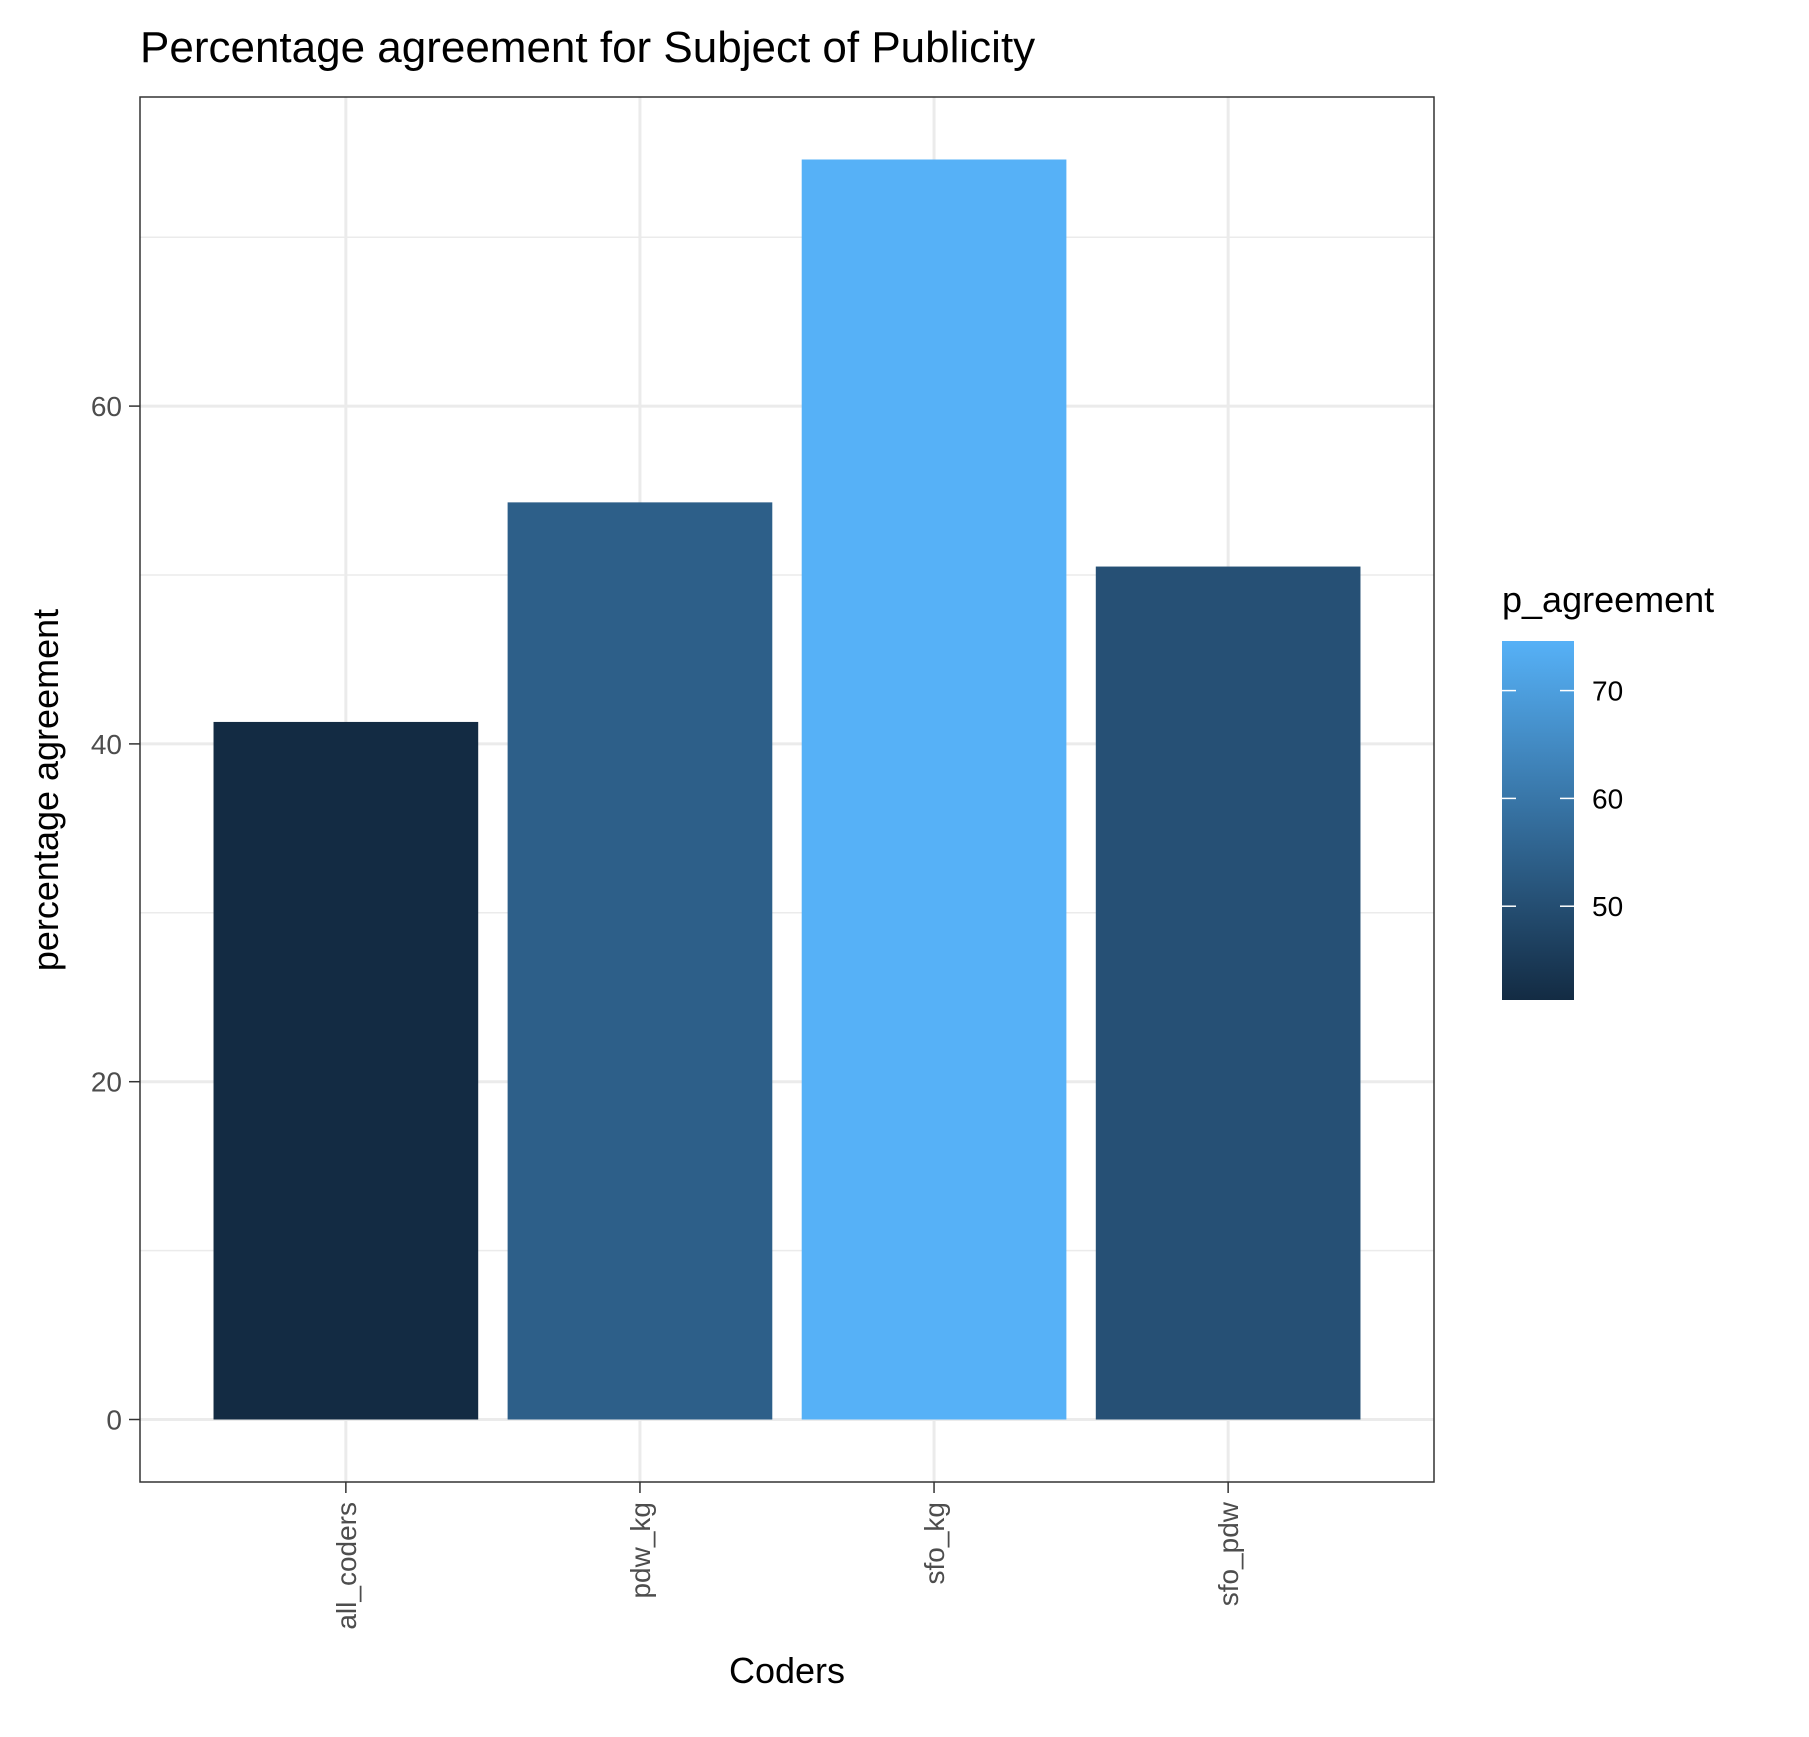  Describe the element at coordinates (640, 1550) in the screenshot. I see `x-tick-label: pdw_kg` at that location.